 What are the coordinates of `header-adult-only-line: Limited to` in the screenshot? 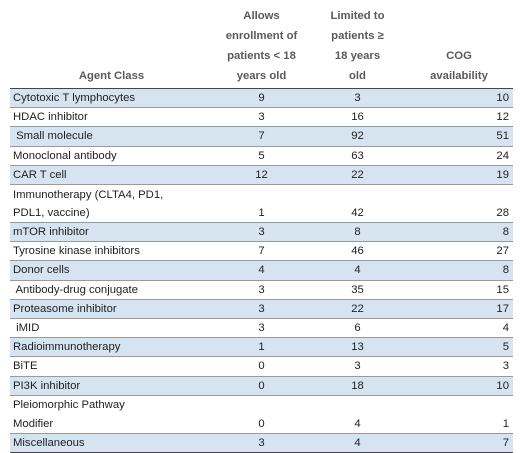 It's located at (357, 16).